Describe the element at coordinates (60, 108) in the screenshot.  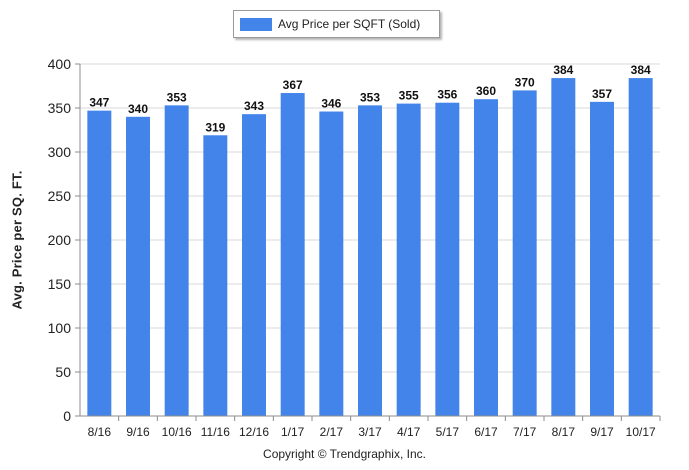
I see `y-tick-label: 350` at that location.